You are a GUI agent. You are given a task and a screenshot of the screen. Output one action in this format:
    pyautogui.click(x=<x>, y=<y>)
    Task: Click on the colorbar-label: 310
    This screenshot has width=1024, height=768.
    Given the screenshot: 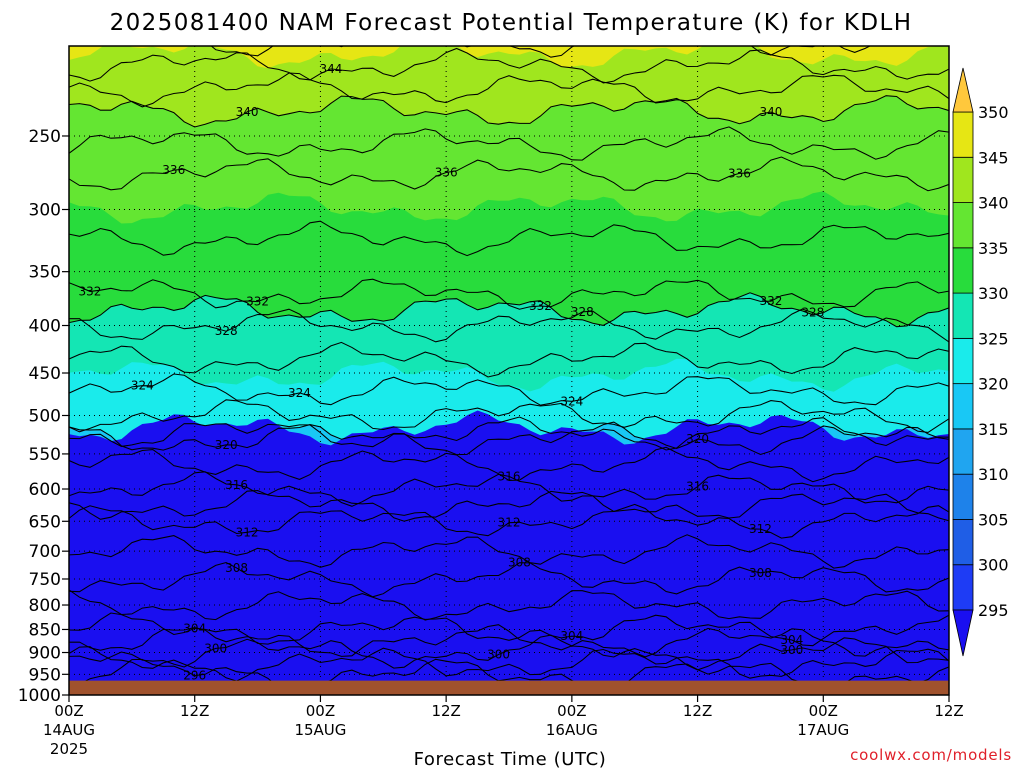 What is the action you would take?
    pyautogui.click(x=993, y=474)
    